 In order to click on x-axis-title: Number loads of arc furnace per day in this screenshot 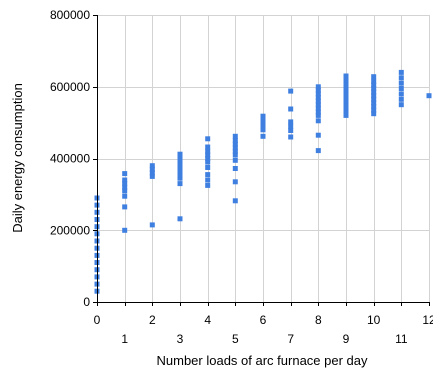, I will do `click(262, 360)`.